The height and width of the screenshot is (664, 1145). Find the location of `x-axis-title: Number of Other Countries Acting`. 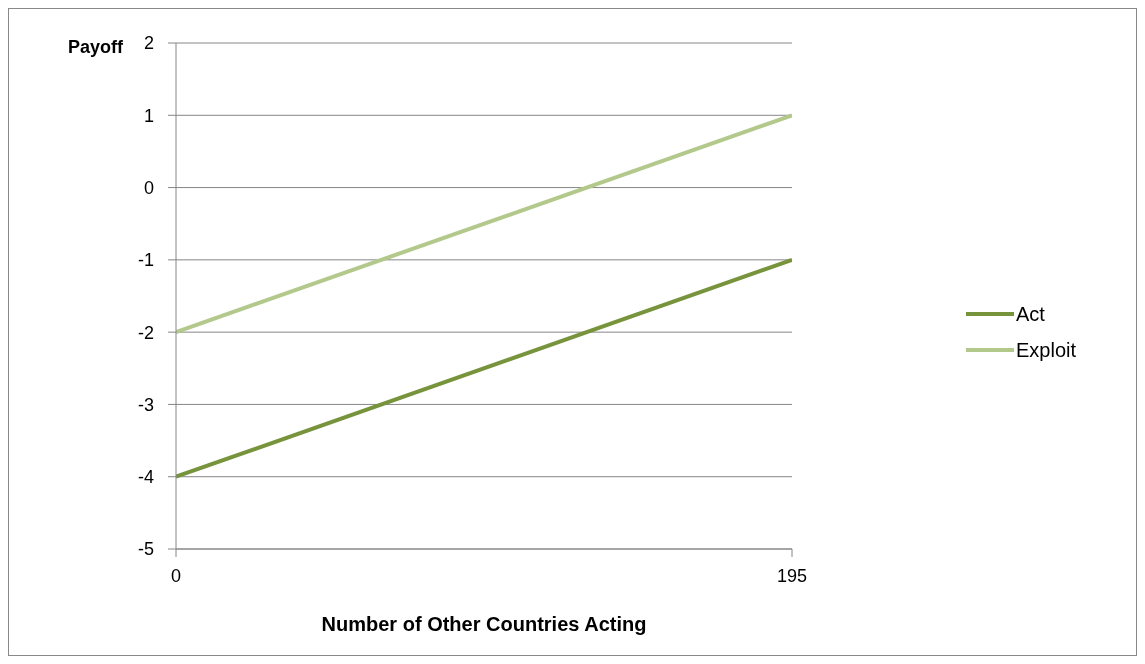

x-axis-title: Number of Other Countries Acting is located at coordinates (484, 624).